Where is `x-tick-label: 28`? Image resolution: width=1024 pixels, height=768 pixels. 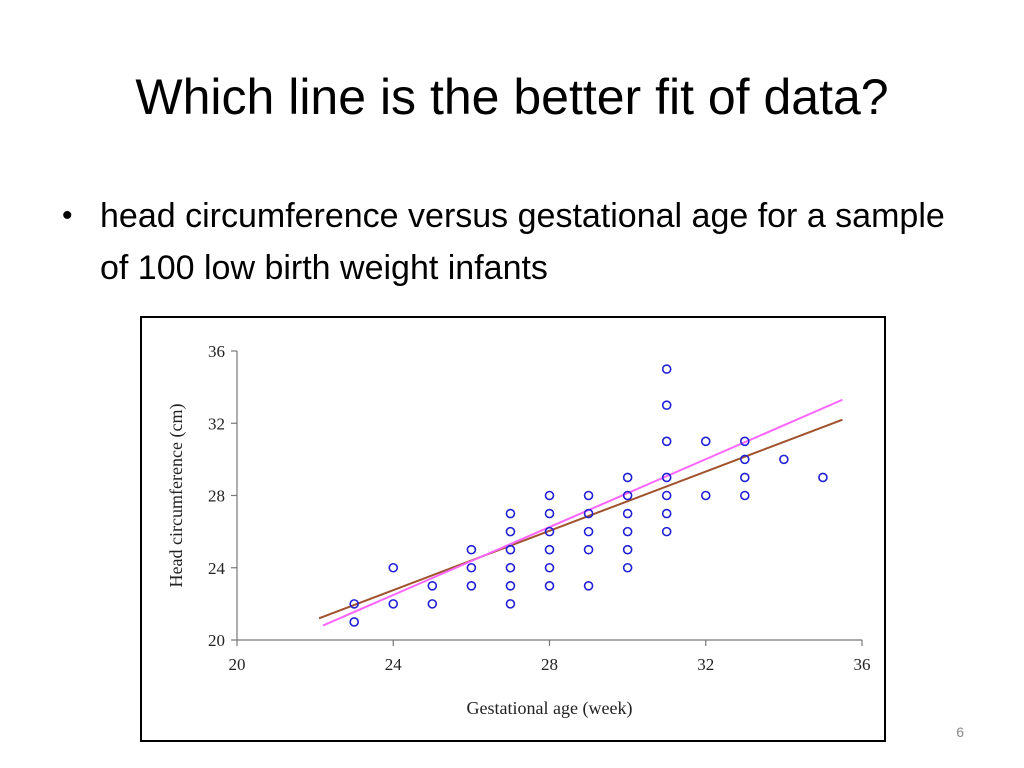 x-tick-label: 28 is located at coordinates (549, 664).